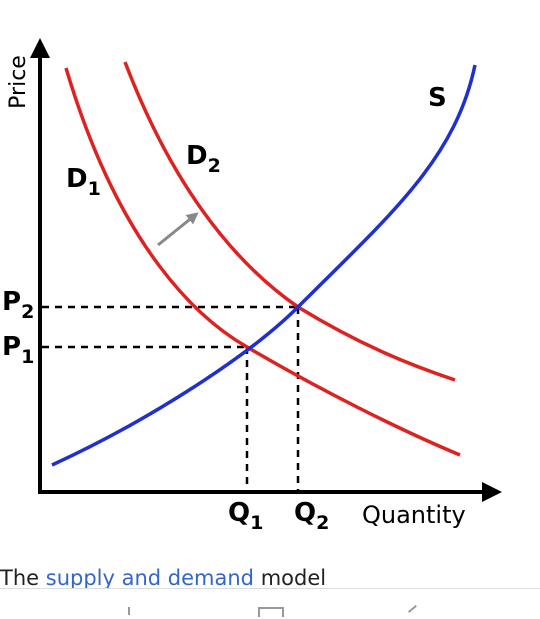 Image resolution: width=540 pixels, height=619 pixels. What do you see at coordinates (414, 515) in the screenshot?
I see `x-axis-label: Quantity` at bounding box center [414, 515].